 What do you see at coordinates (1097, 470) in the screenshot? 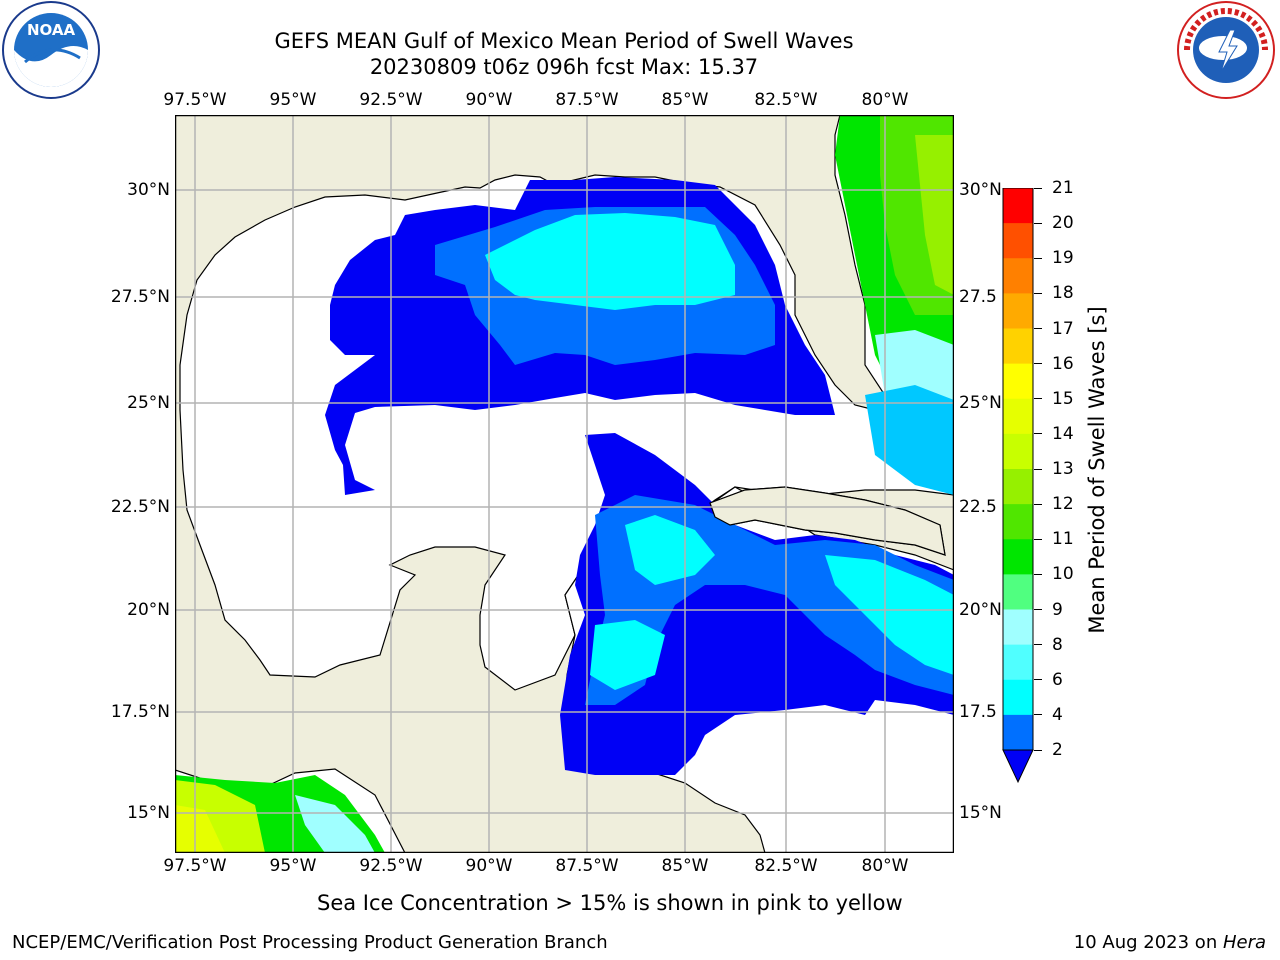
I see `colorbar-label: Mean Period of Swell Waves [s]` at bounding box center [1097, 470].